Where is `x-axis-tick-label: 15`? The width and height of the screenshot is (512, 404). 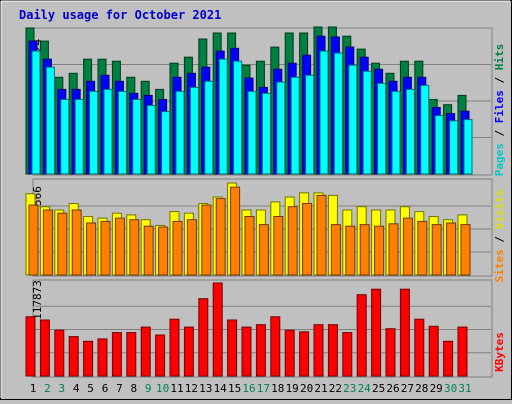 x-axis-tick-label: 15 is located at coordinates (234, 388).